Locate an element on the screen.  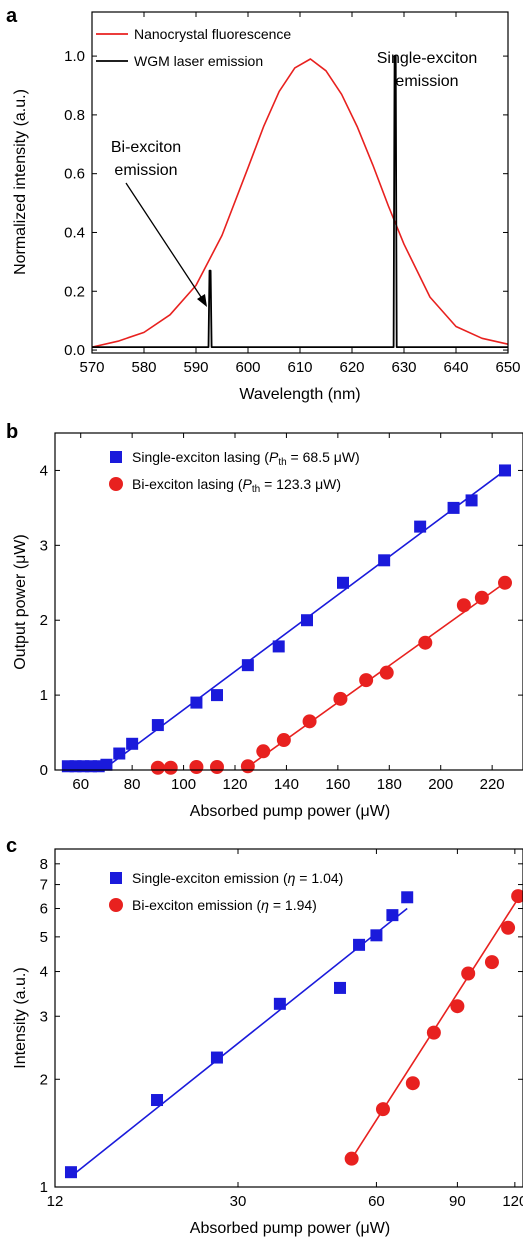
a-ytick-label: 0.4 is located at coordinates (74, 232).